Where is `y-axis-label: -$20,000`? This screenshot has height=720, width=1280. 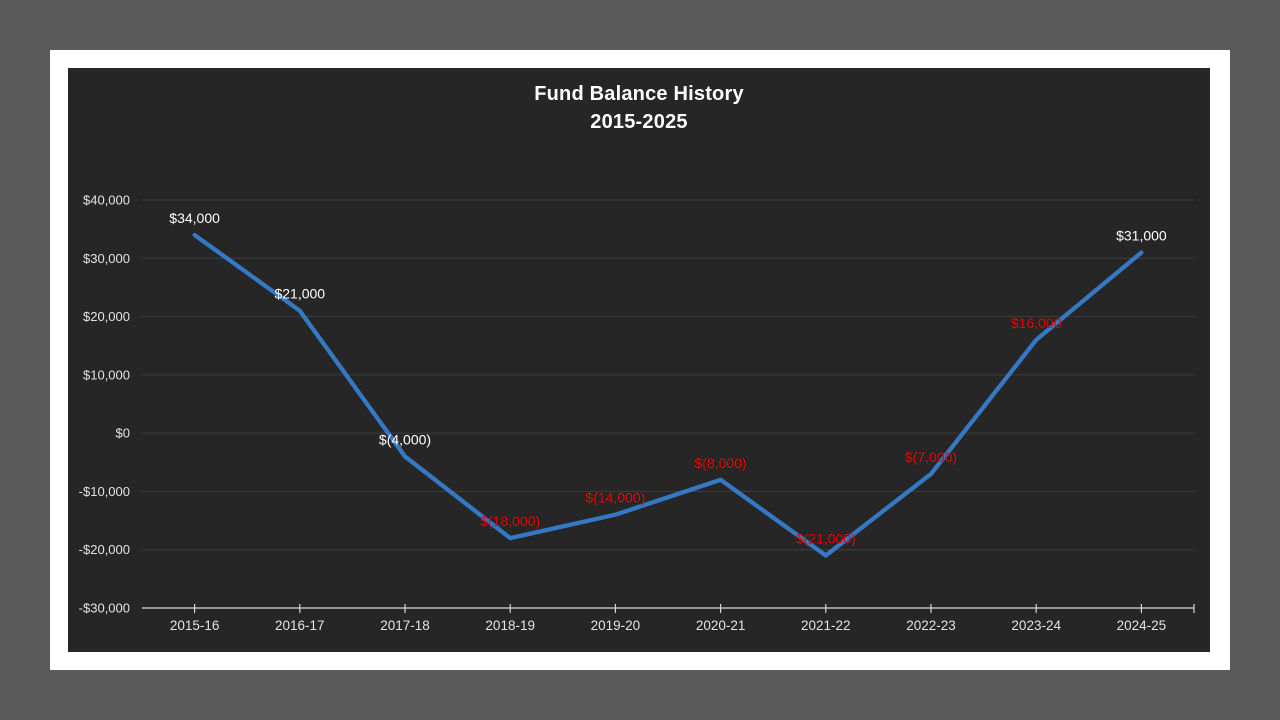
y-axis-label: -$20,000 is located at coordinates (104, 549).